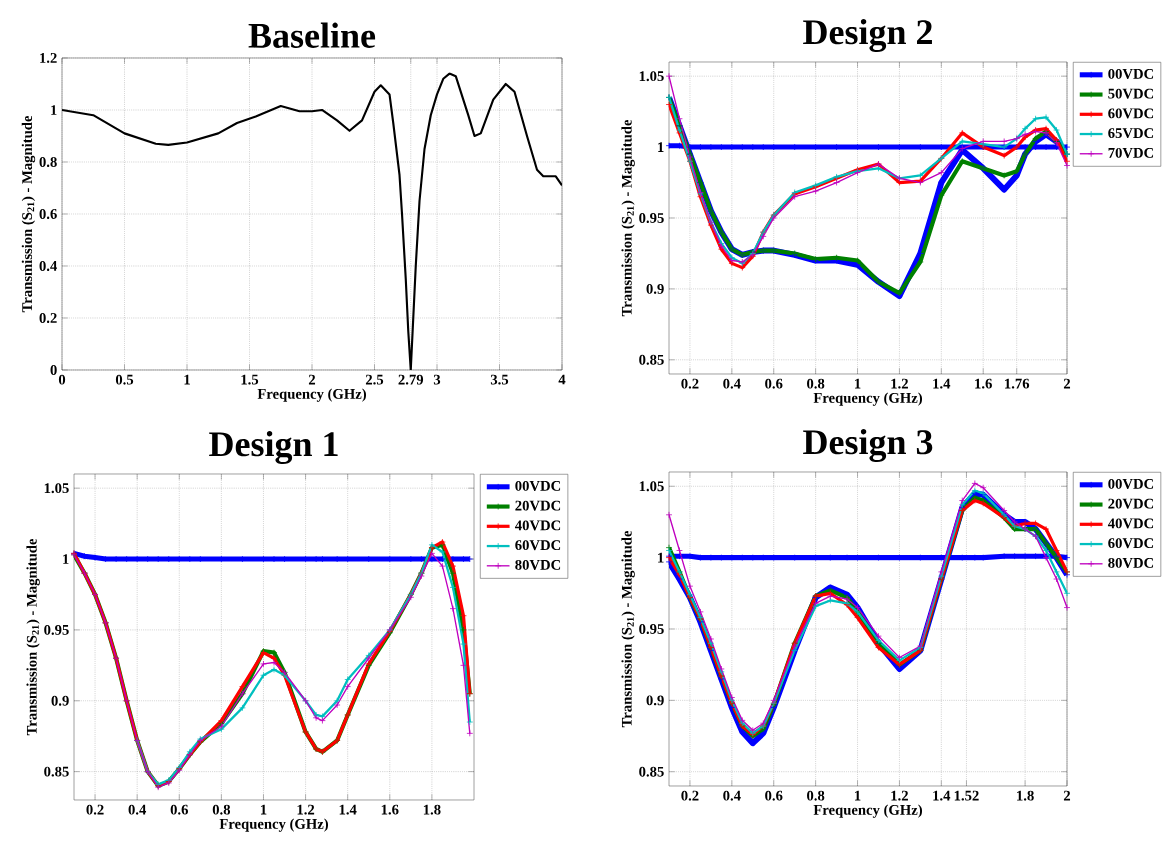 The height and width of the screenshot is (856, 1167). Describe the element at coordinates (868, 445) in the screenshot. I see `chart-title: Design 3` at that location.